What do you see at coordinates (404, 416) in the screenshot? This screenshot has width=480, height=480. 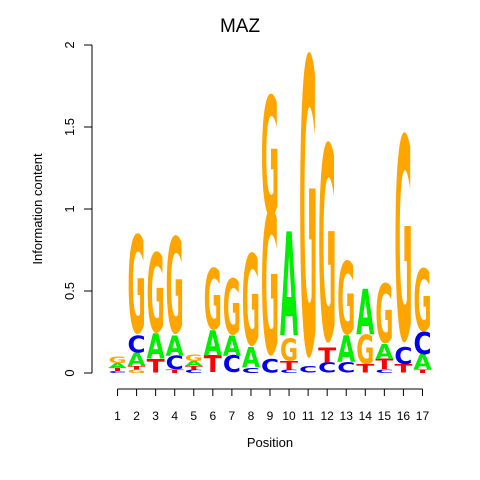 I see `x-tick-label: 16` at bounding box center [404, 416].